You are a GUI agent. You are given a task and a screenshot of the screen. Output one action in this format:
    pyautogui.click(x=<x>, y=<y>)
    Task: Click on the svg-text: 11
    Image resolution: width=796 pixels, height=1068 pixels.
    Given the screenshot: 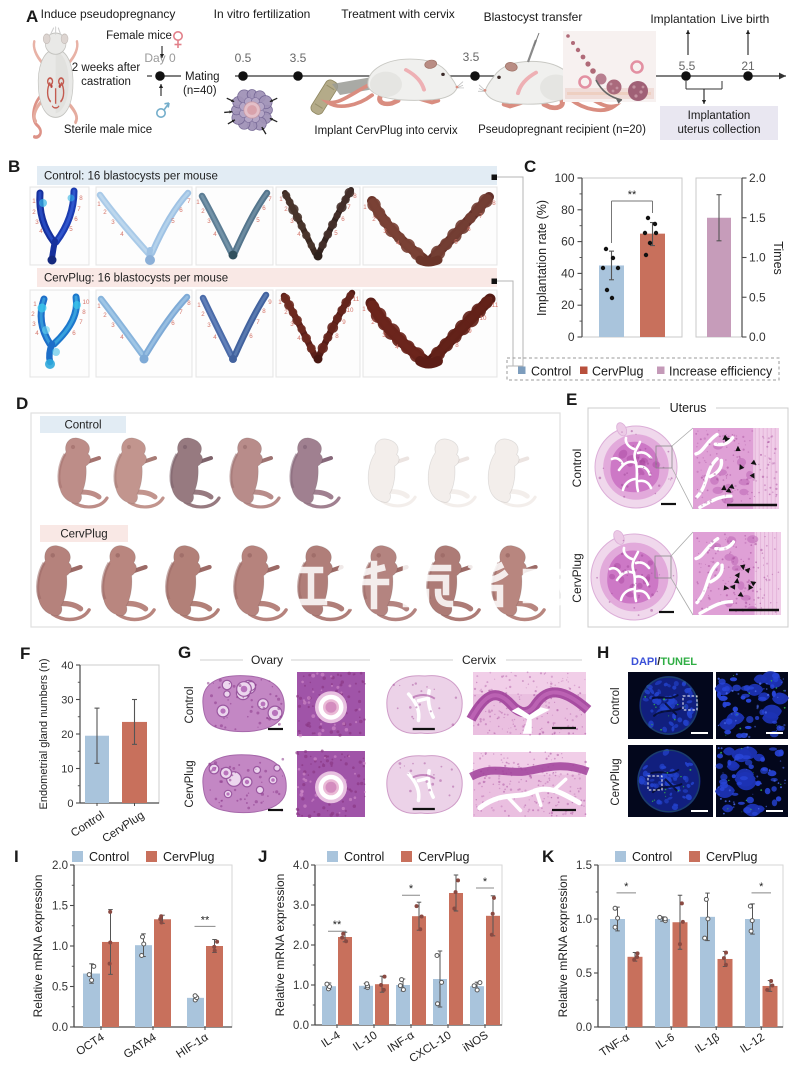 What is the action you would take?
    pyautogui.click(x=356, y=299)
    